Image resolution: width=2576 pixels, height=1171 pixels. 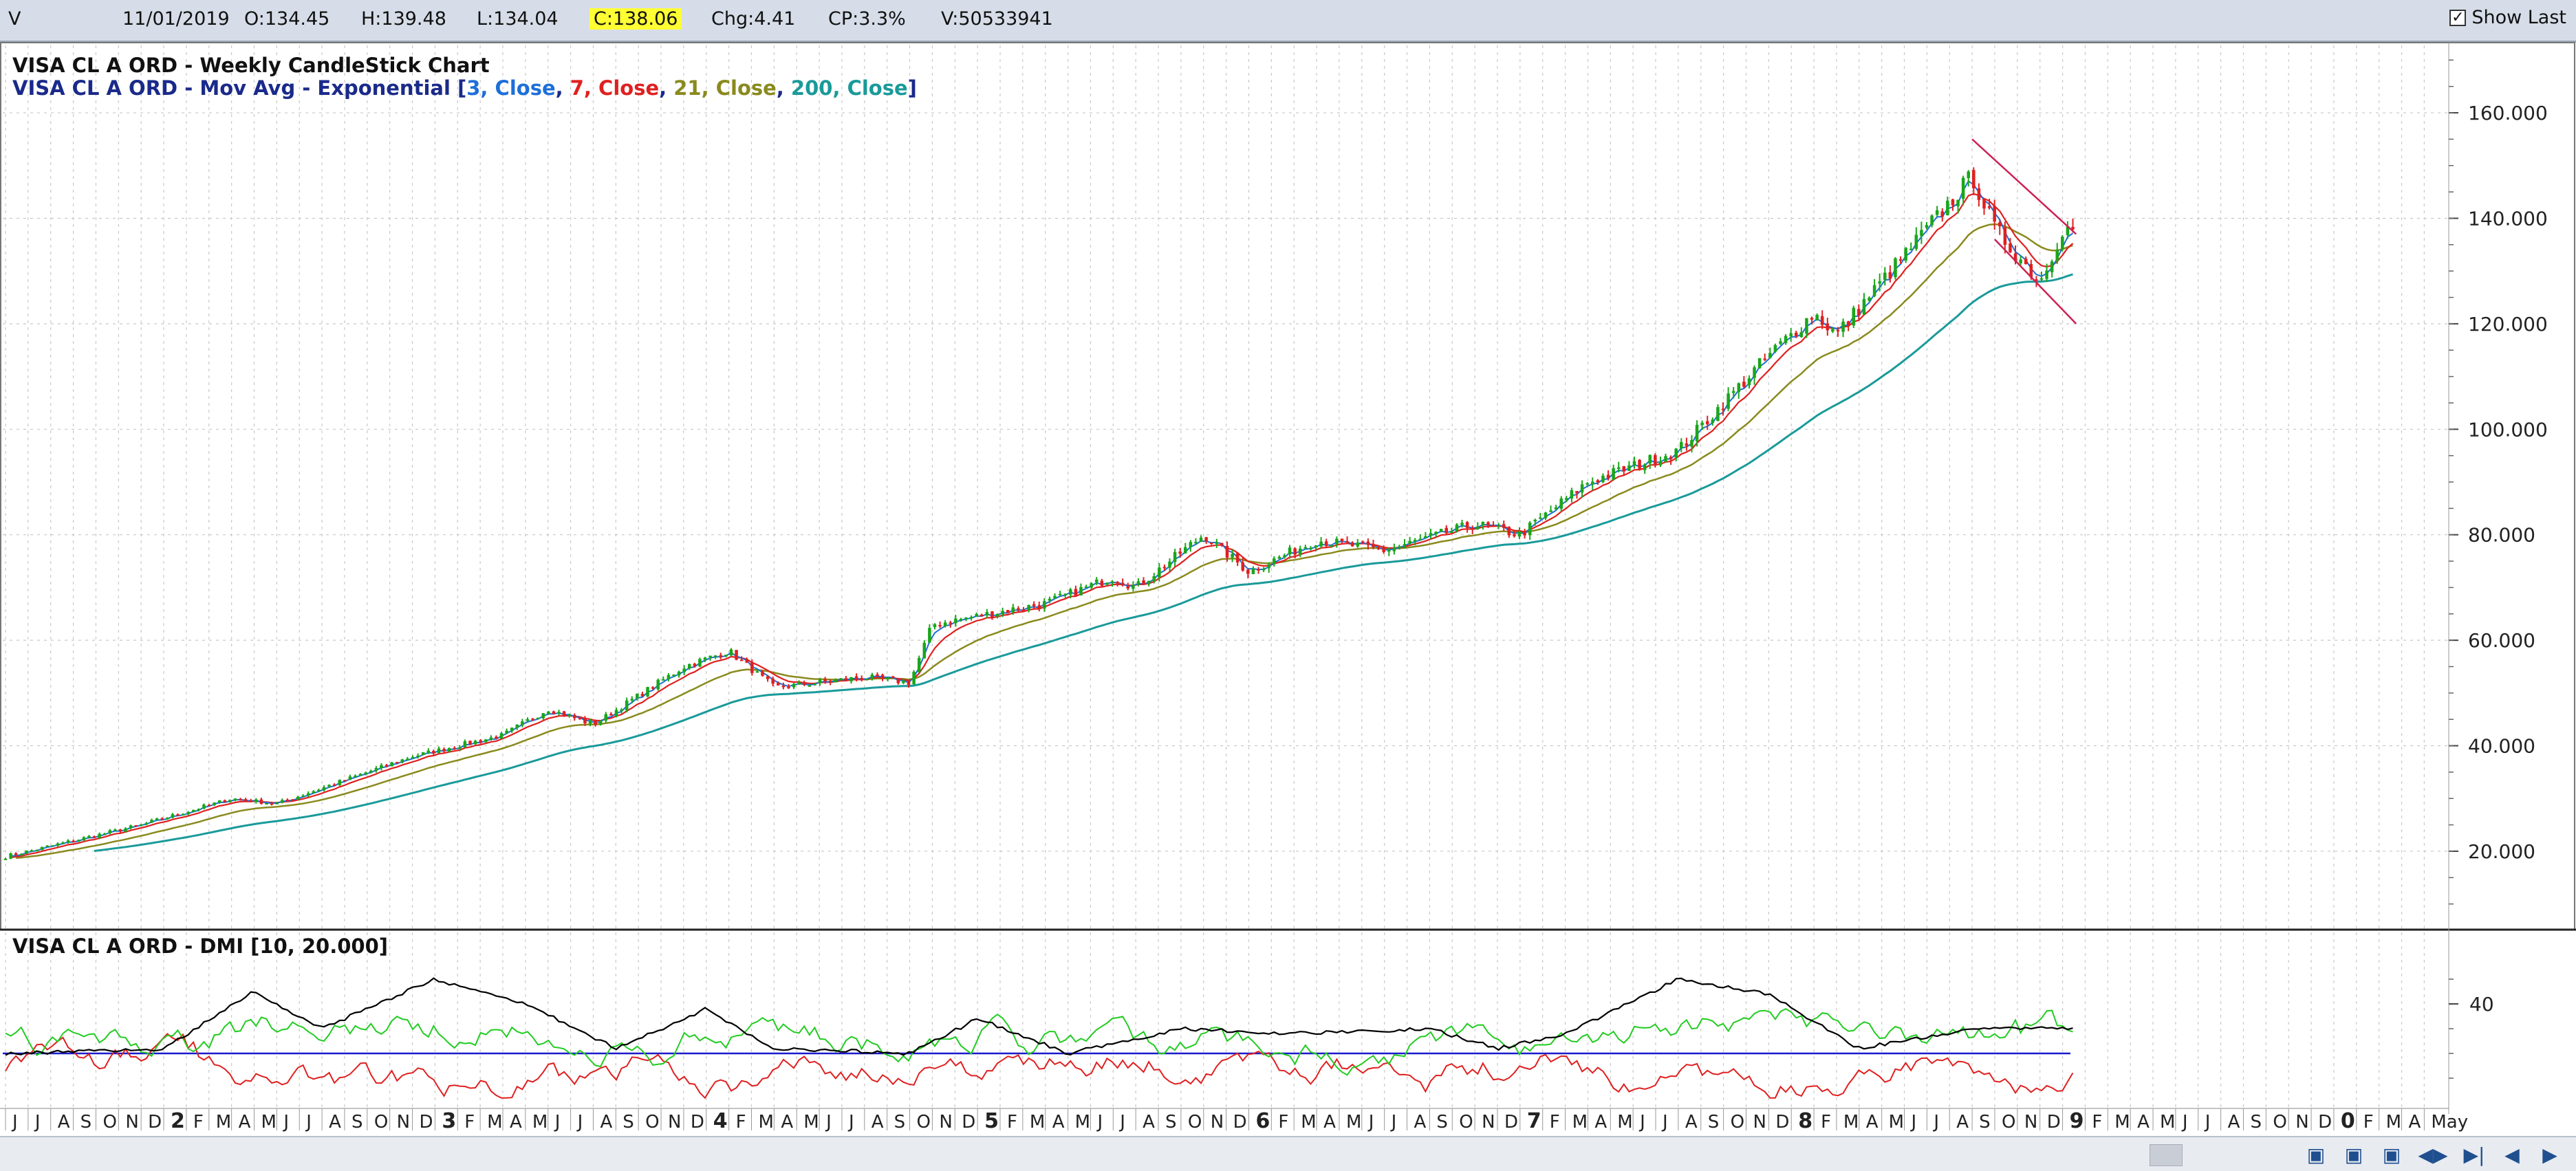 What do you see at coordinates (2353, 1154) in the screenshot?
I see `zoom-out-icon: ▣` at bounding box center [2353, 1154].